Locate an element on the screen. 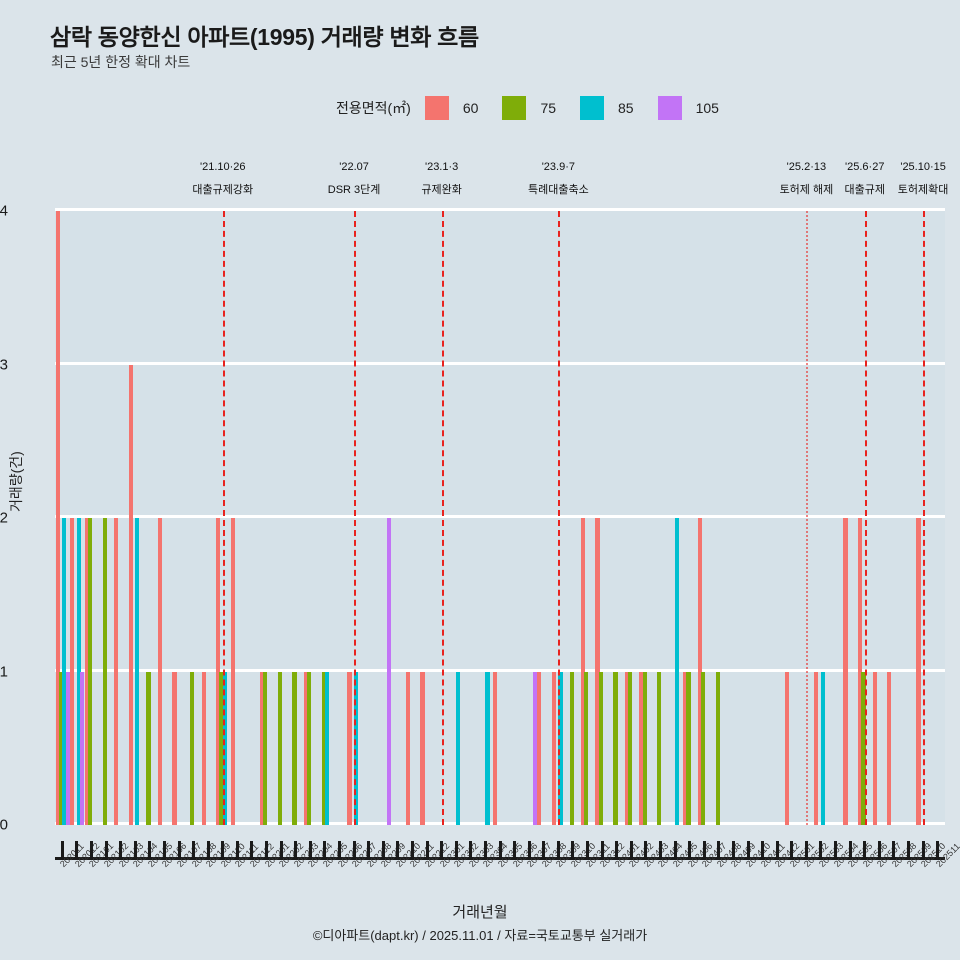 This screenshot has width=960, height=960. annotation-desc: 토허제 해제 is located at coordinates (806, 190).